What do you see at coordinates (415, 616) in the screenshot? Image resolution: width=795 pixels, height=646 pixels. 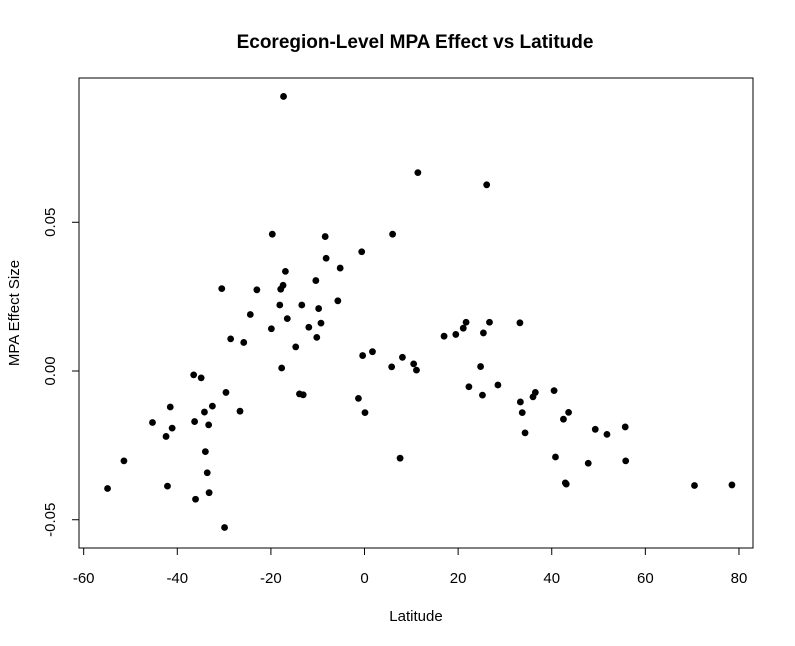 I see `x-axis-label: Latitude` at bounding box center [415, 616].